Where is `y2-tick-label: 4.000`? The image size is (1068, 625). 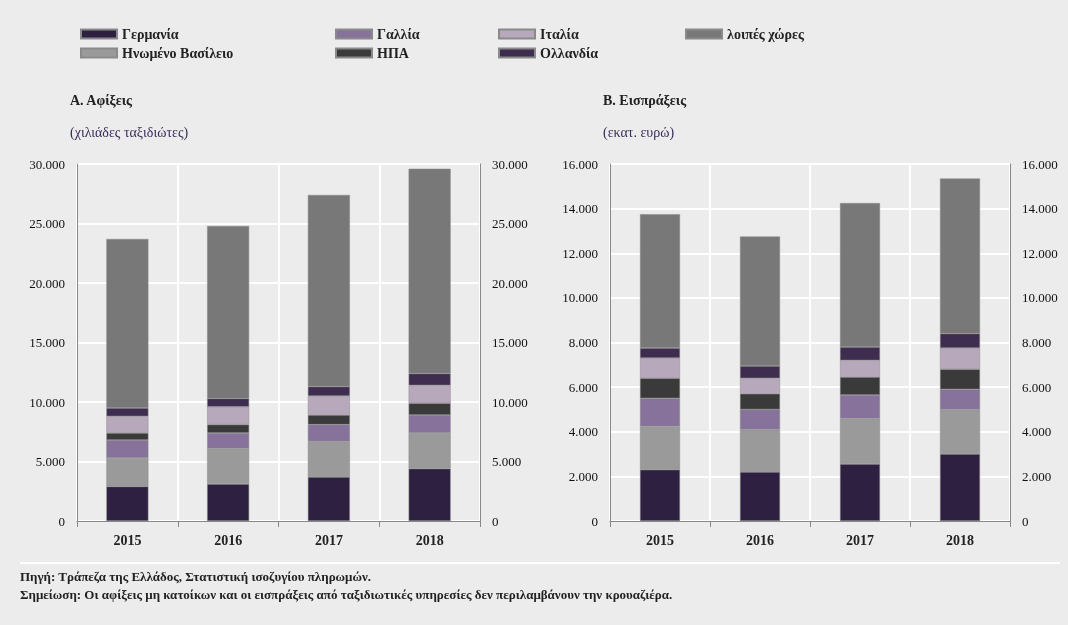
y2-tick-label: 4.000 is located at coordinates (1037, 432).